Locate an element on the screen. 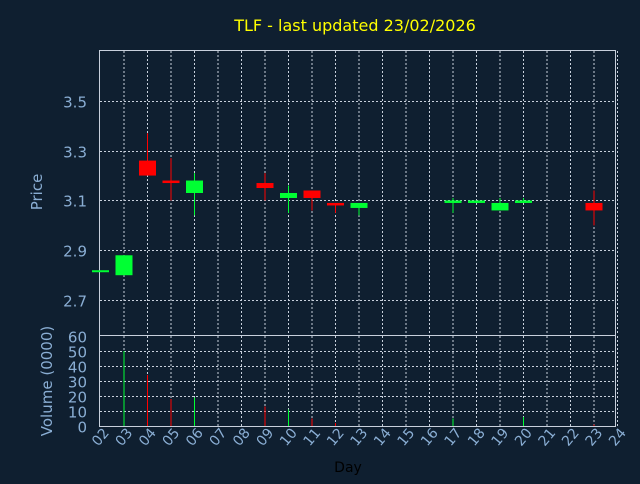  x-tick-label: 14 is located at coordinates (383, 437).